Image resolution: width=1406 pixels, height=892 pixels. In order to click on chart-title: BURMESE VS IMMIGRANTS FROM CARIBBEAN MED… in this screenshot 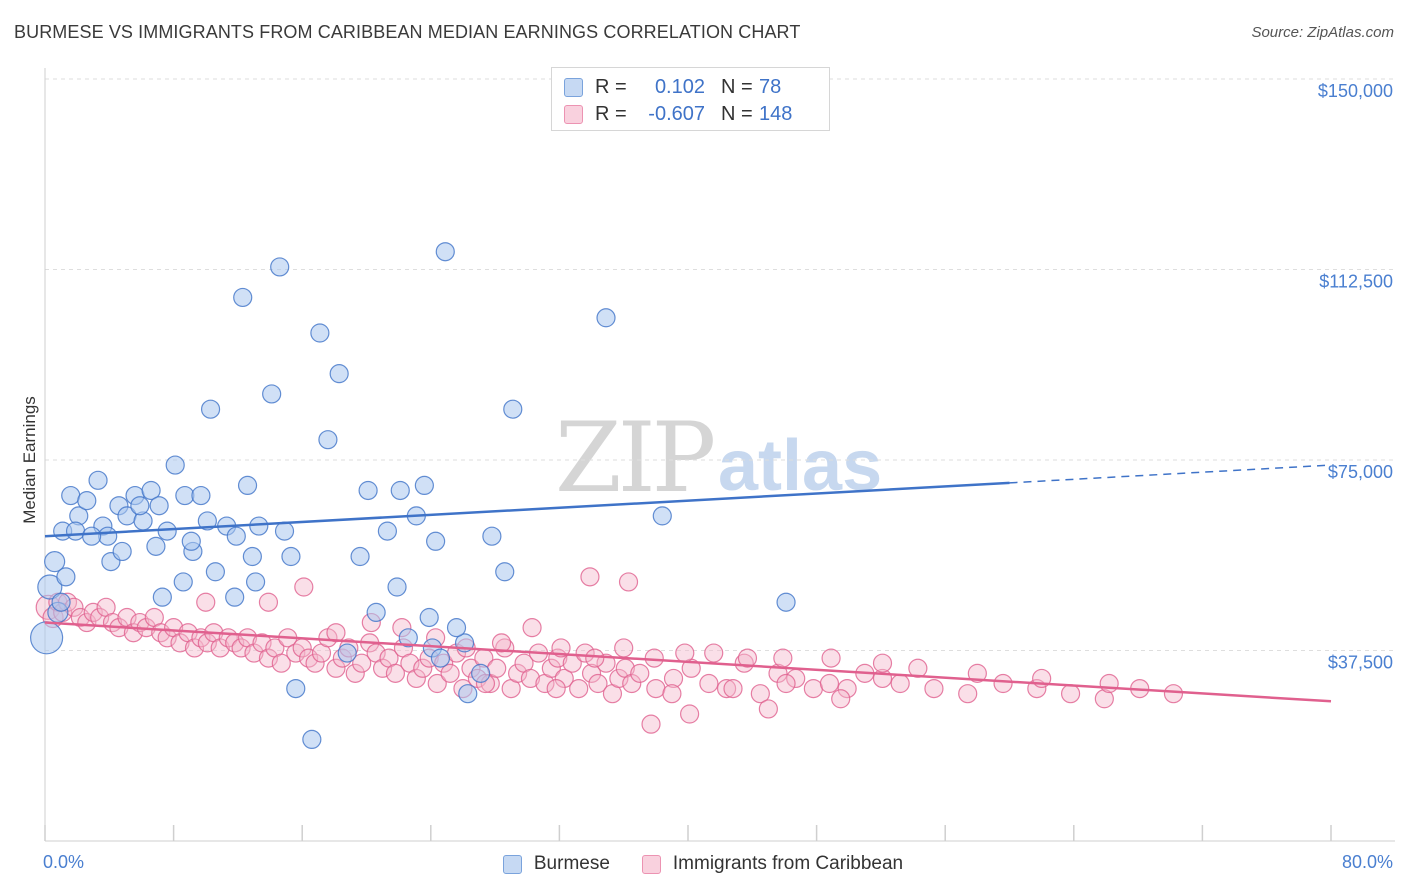, I will do `click(407, 32)`.